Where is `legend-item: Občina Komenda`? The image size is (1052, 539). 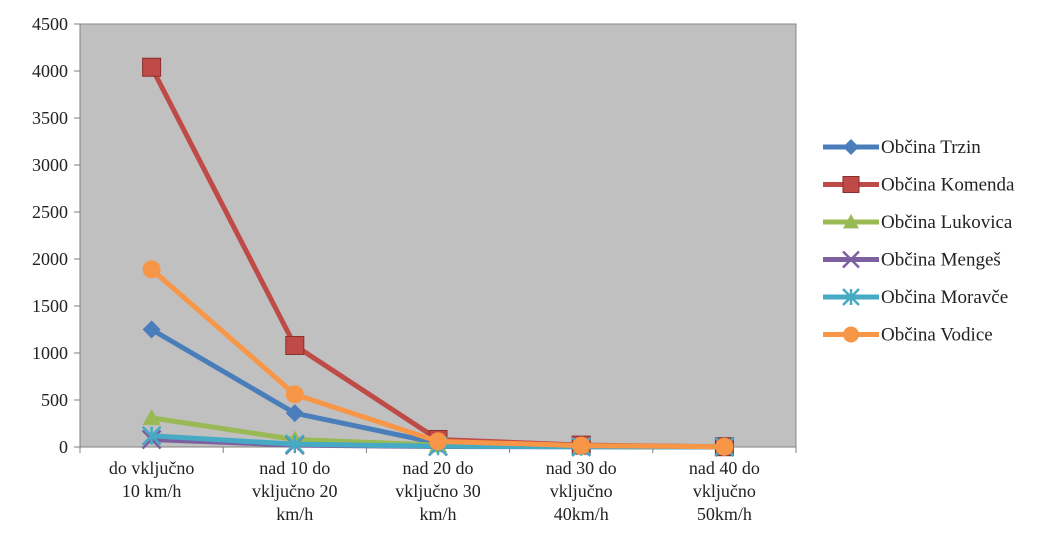
legend-item: Občina Komenda is located at coordinates (919, 185).